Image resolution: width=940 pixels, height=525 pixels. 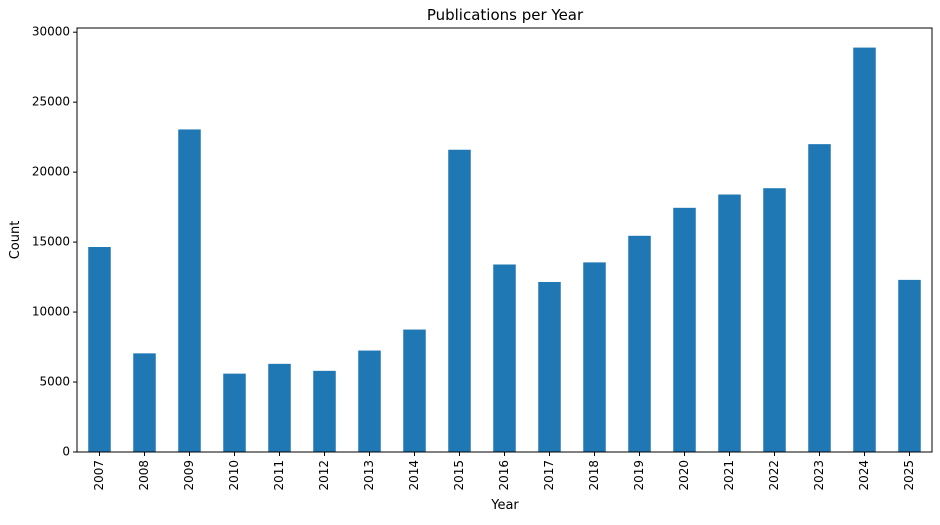 What do you see at coordinates (15, 240) in the screenshot?
I see `y-axis-title: Count` at bounding box center [15, 240].